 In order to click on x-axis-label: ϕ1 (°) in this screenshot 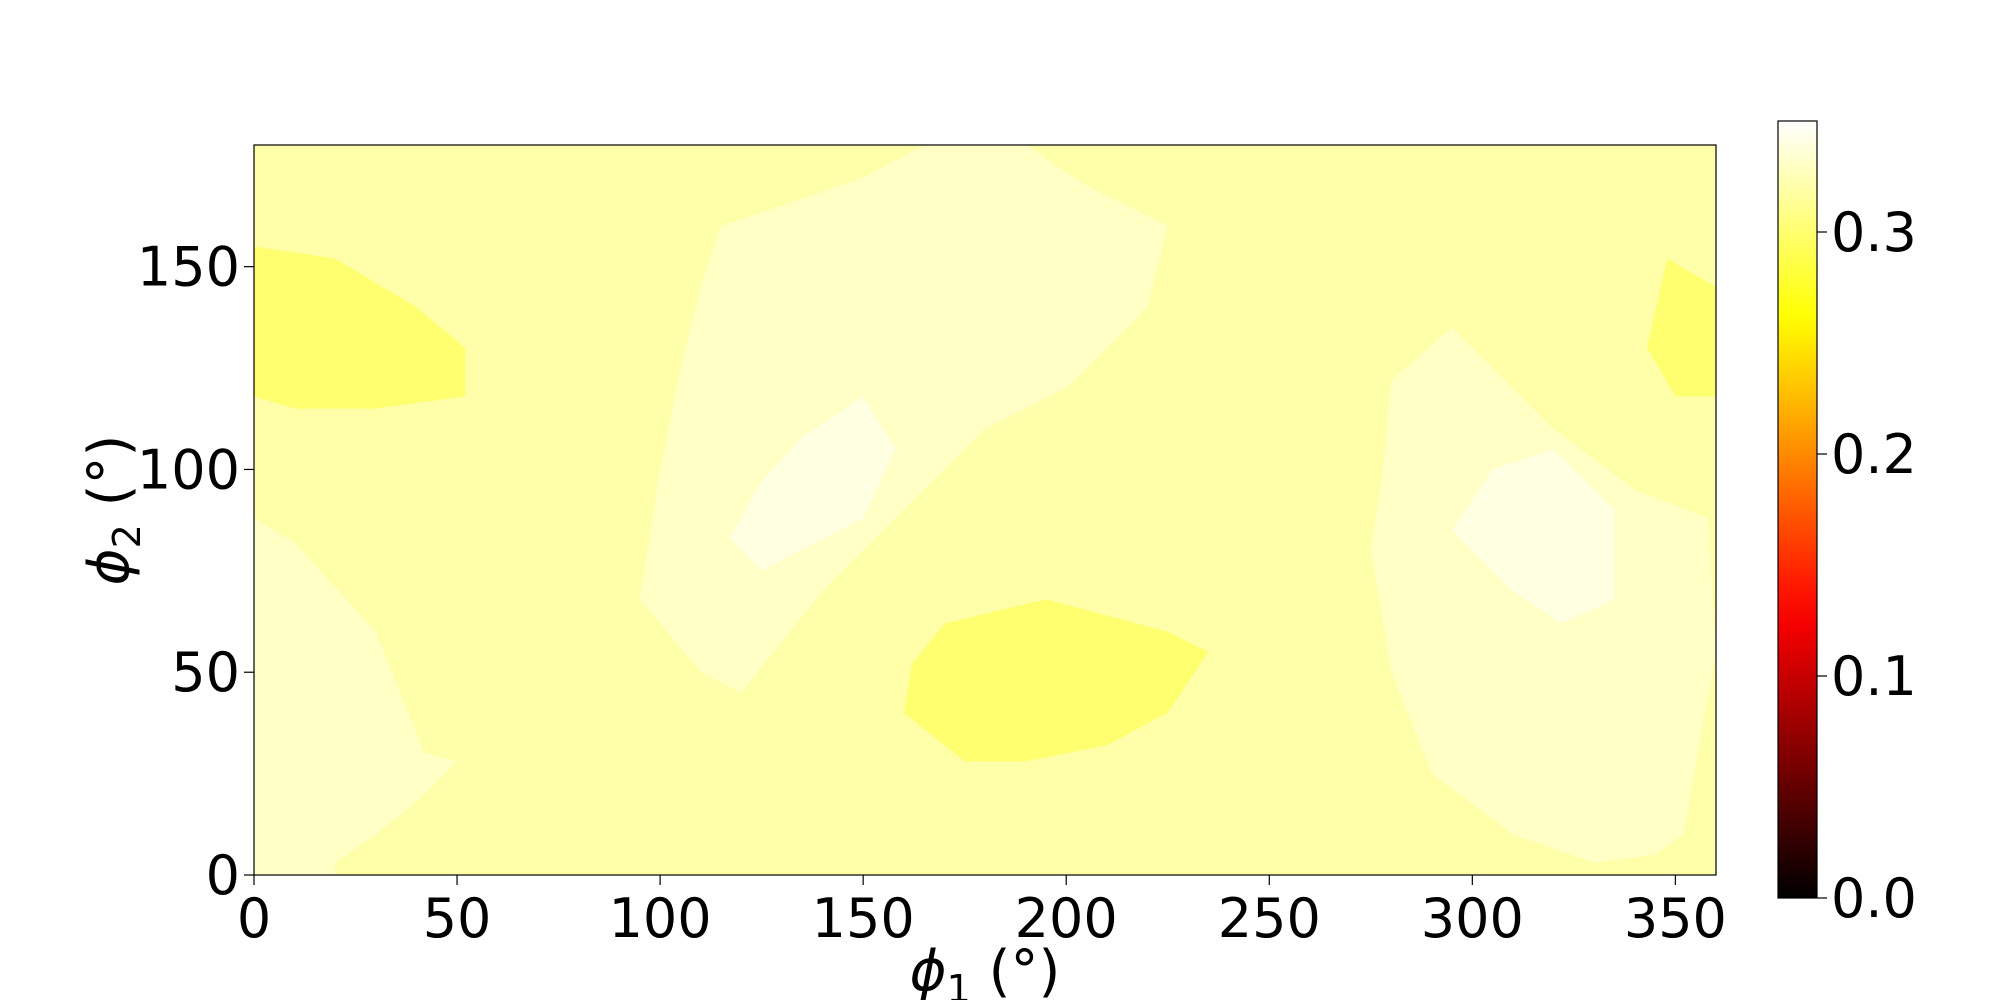, I will do `click(985, 969)`.